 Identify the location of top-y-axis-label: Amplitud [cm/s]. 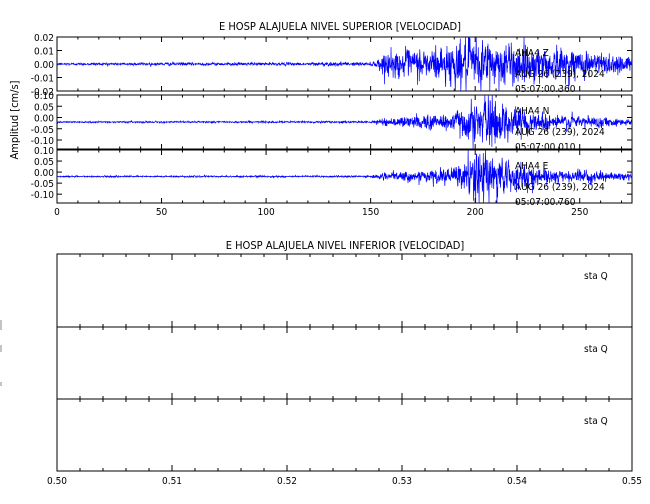
(14, 119).